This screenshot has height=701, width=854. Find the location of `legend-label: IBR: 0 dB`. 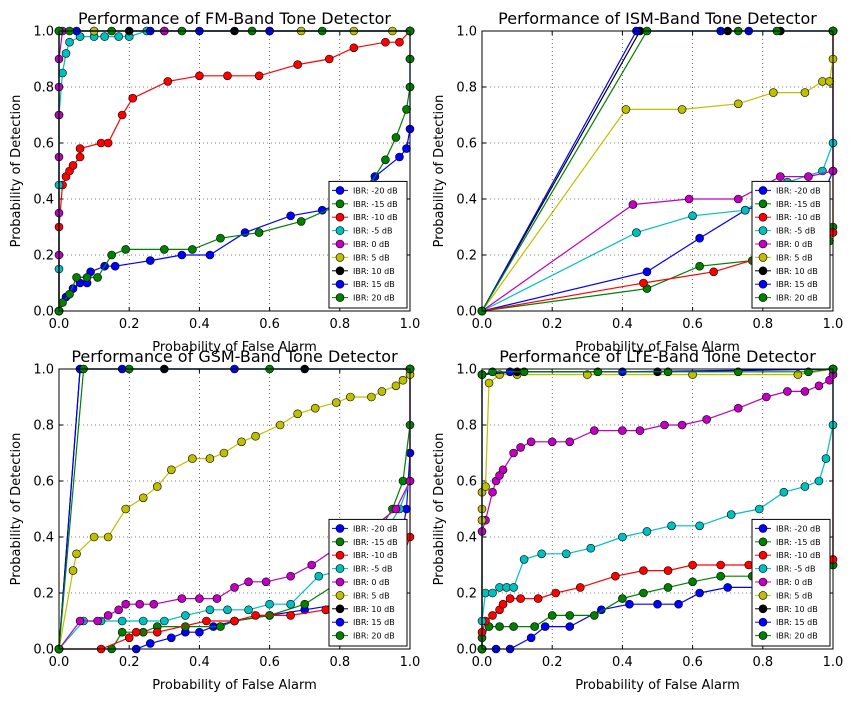

legend-label: IBR: 0 dB is located at coordinates (794, 582).